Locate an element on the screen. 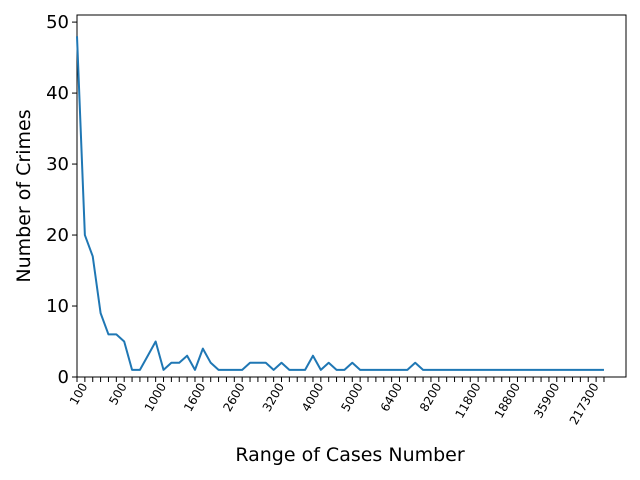  x-tick-label-5000: 5000 is located at coordinates (351, 397).